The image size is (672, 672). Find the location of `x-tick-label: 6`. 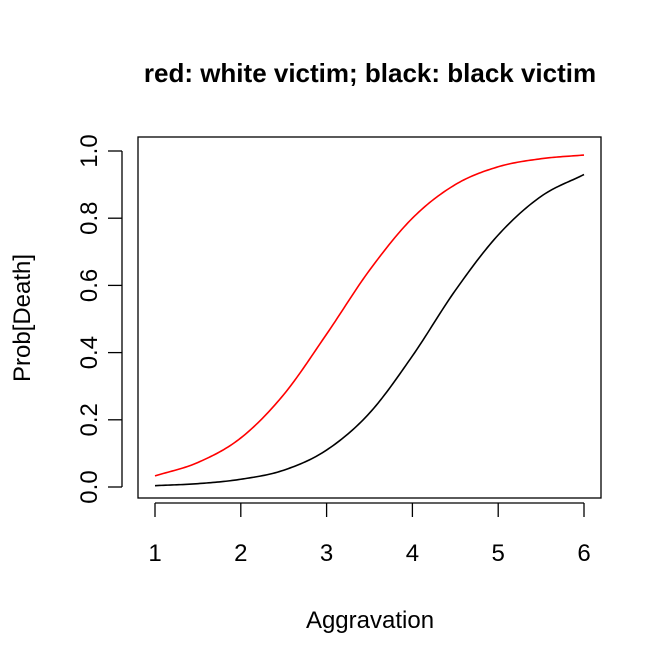

x-tick-label: 6 is located at coordinates (583, 553).